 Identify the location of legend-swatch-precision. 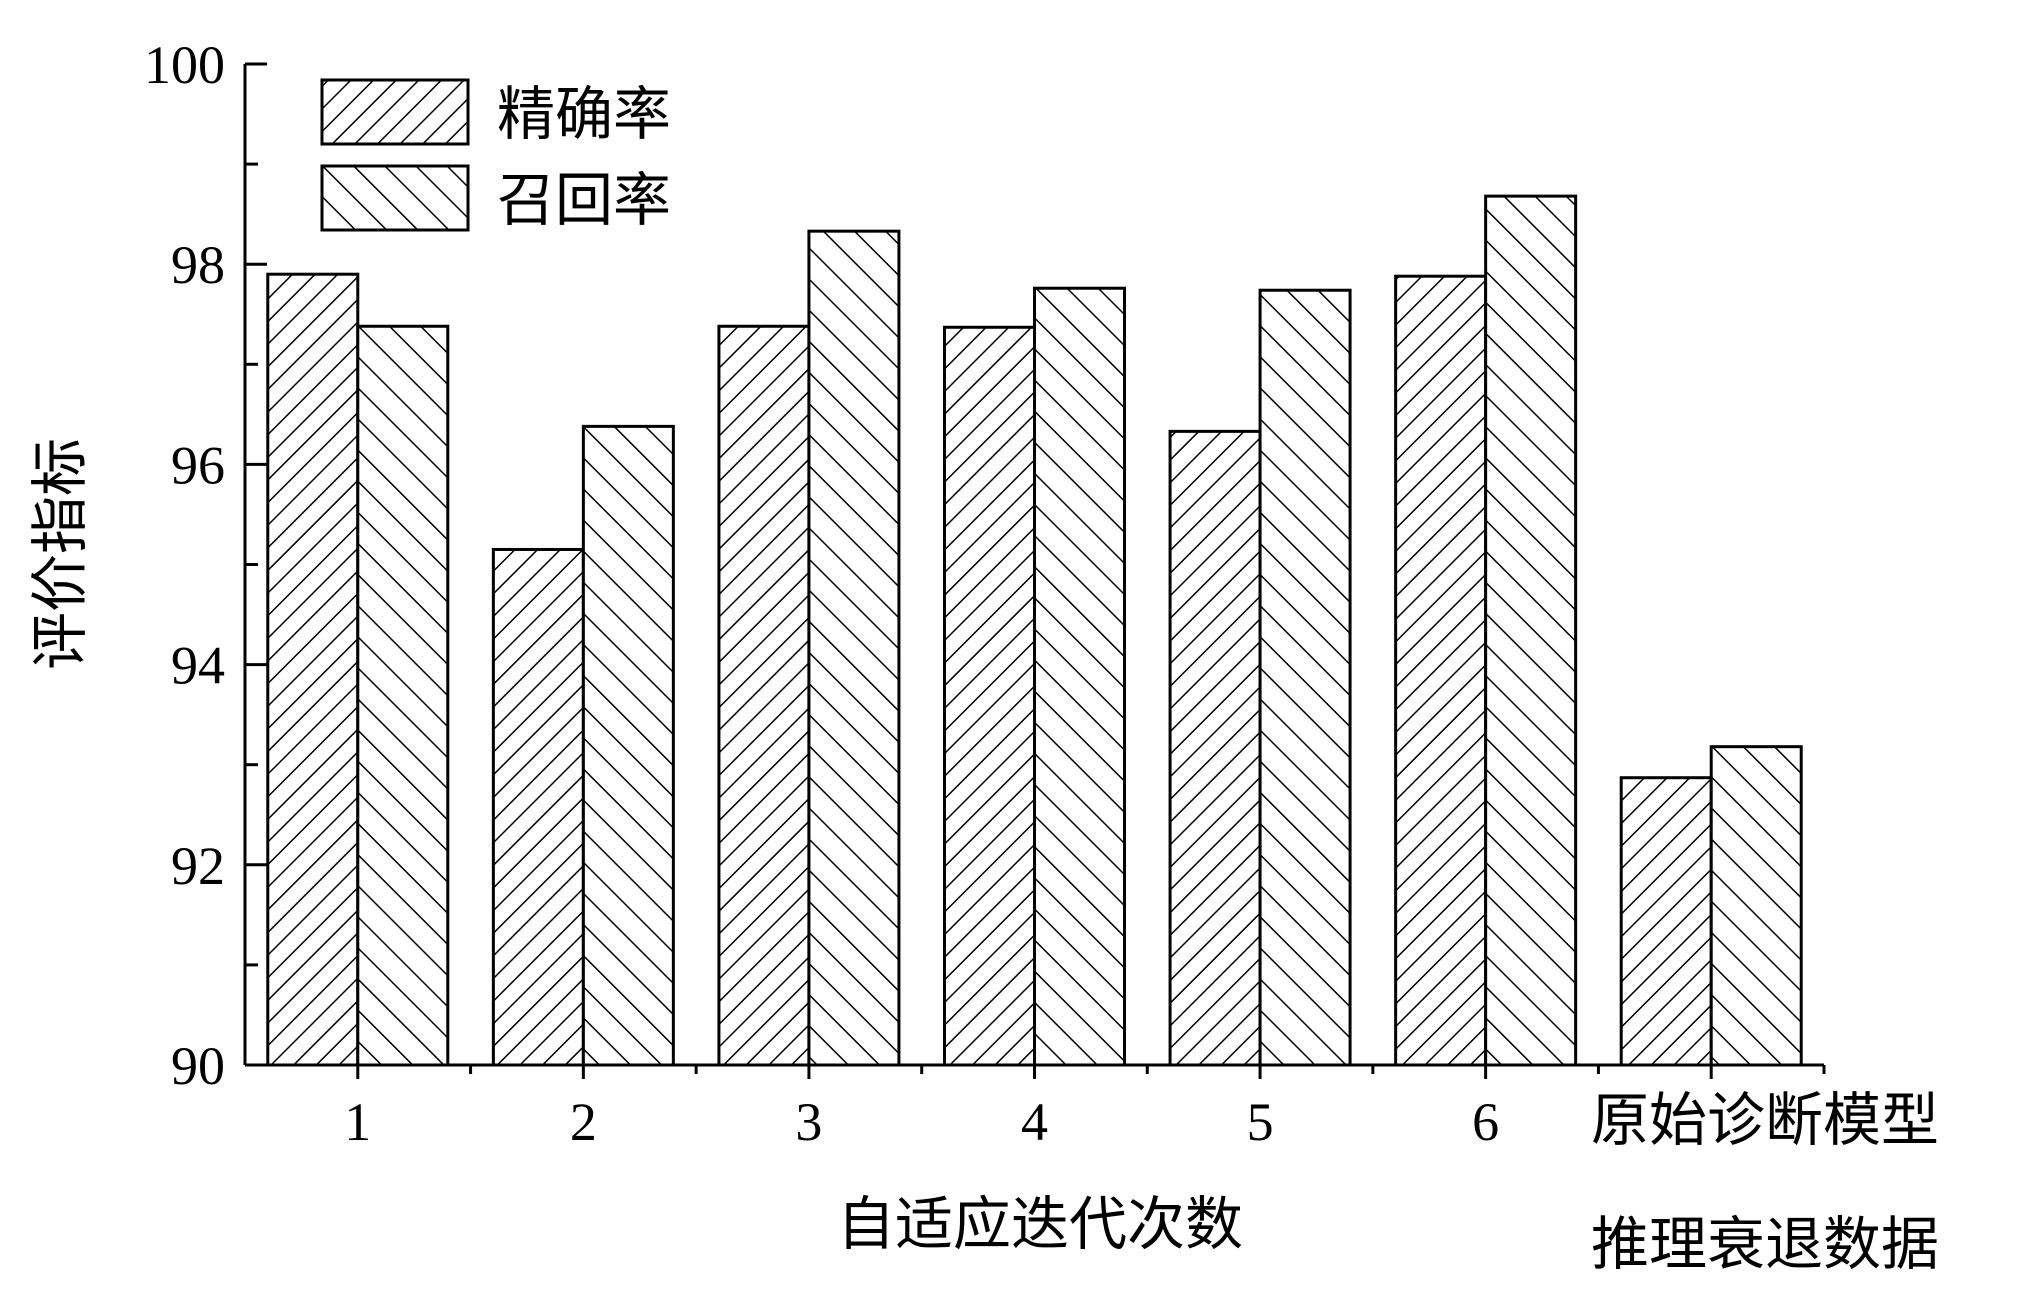
(395, 112).